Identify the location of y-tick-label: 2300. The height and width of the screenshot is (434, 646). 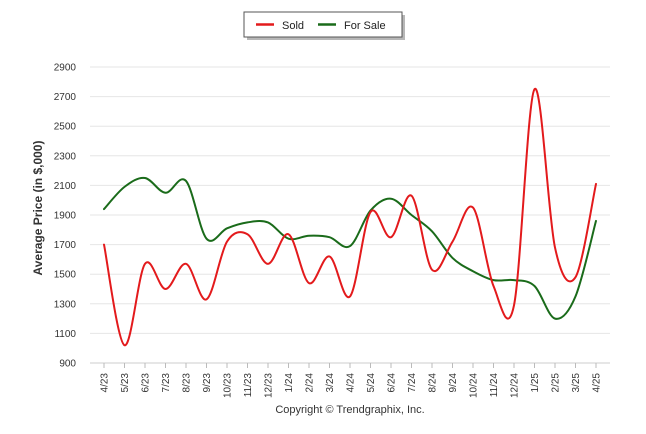
(65, 156).